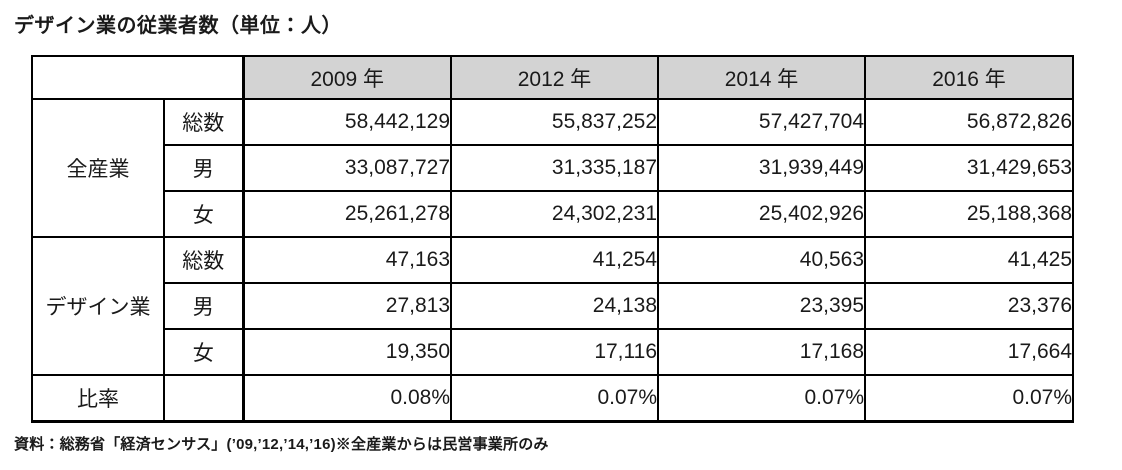  I want to click on header-row: 2009 年 2012 年 2014 年 2016 年, so click(552, 77).